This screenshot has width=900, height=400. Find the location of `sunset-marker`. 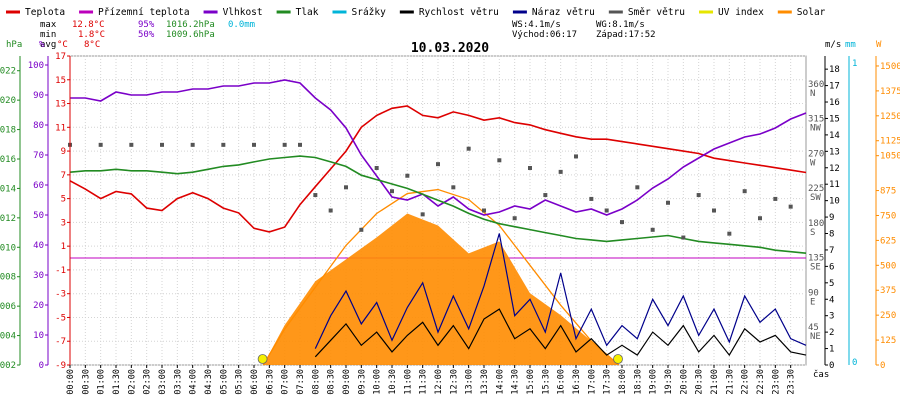

sunset-marker is located at coordinates (618, 359).